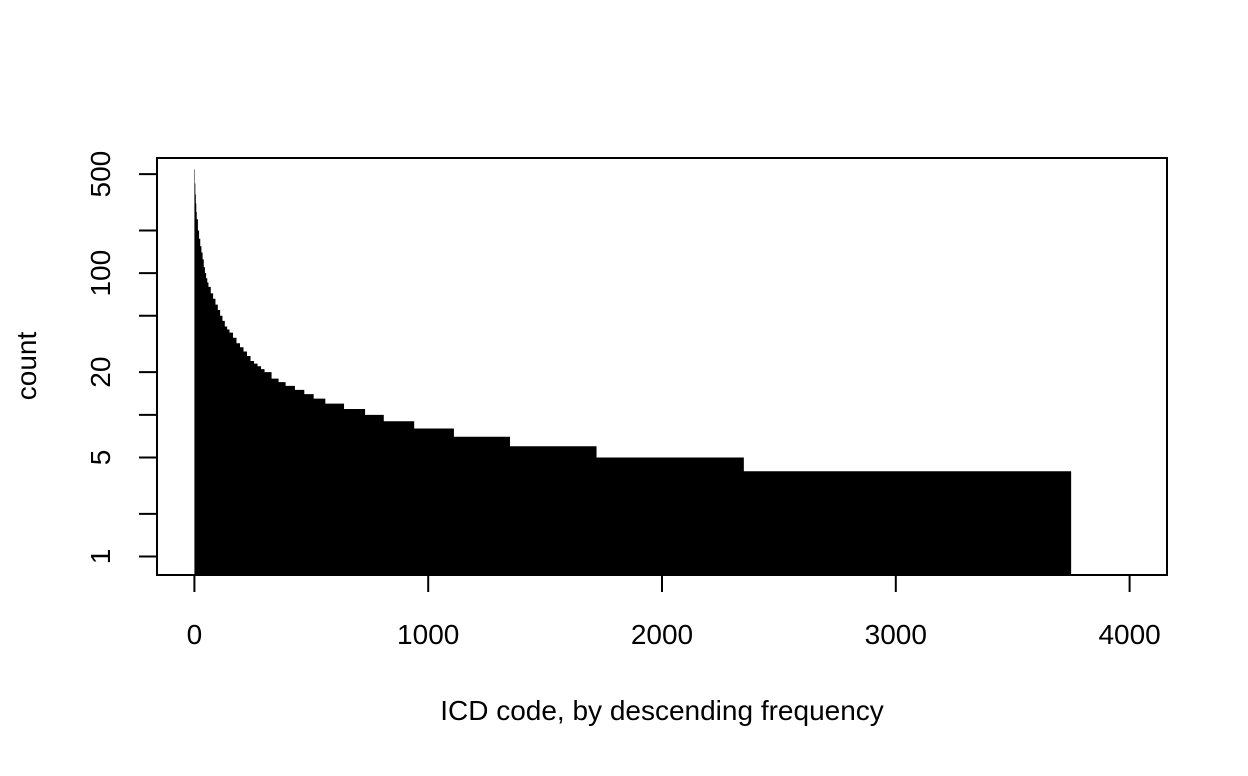 The width and height of the screenshot is (1248, 776). Describe the element at coordinates (428, 634) in the screenshot. I see `x-tick-label: 1000` at that location.